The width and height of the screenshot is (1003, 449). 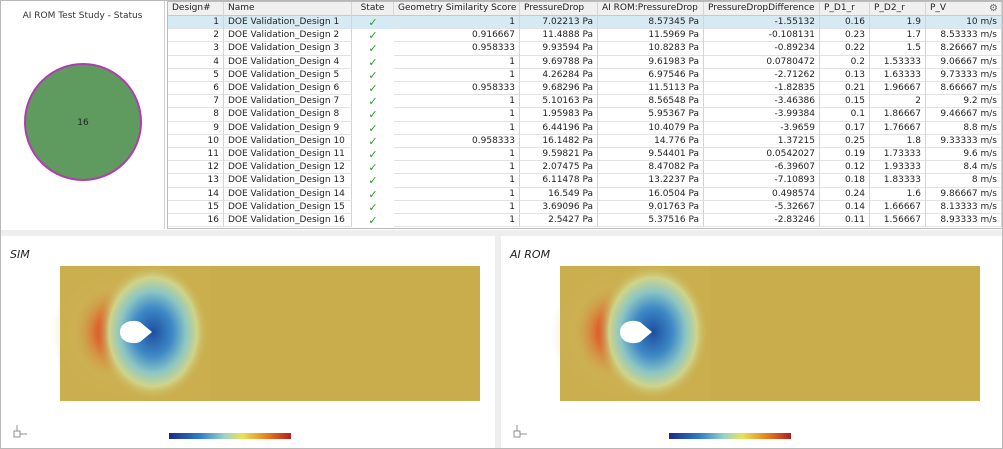 What do you see at coordinates (651, 155) in the screenshot?
I see `table-cell: 9.54401 Pa` at bounding box center [651, 155].